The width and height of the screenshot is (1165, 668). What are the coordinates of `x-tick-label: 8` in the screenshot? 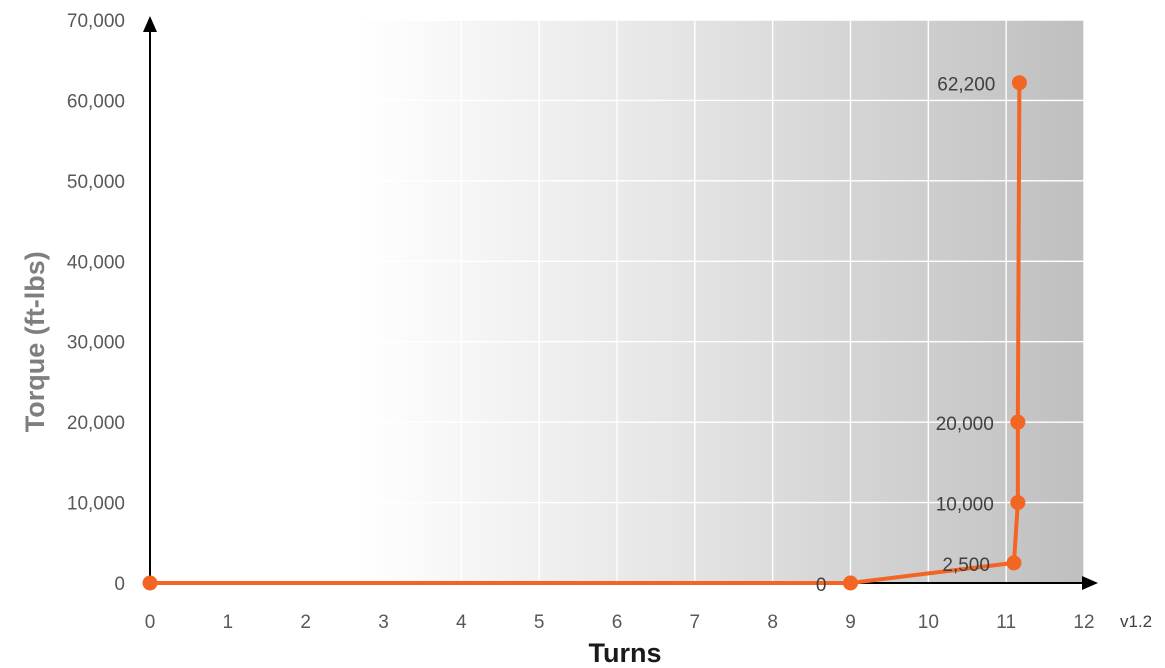 It's located at (772, 622).